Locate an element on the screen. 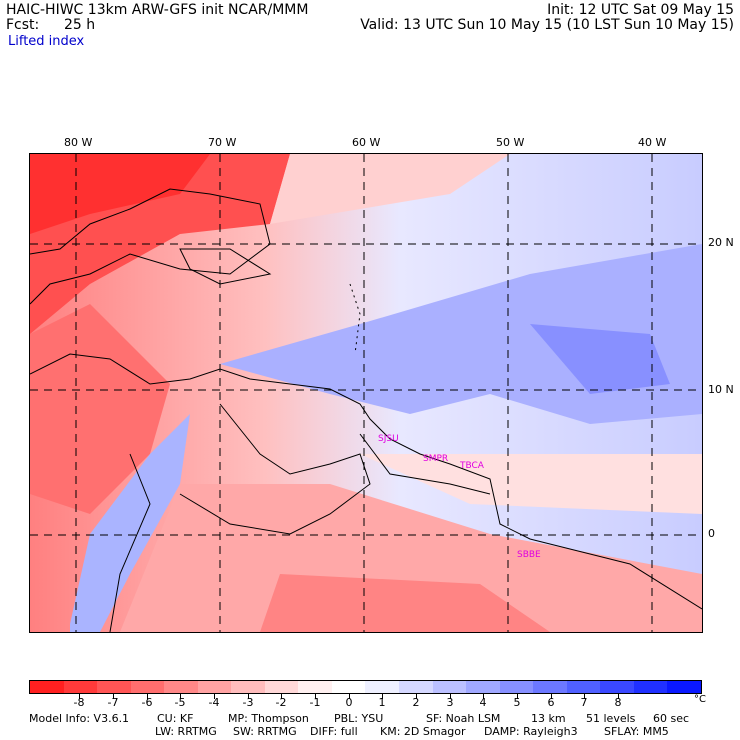 Image resolution: width=740 pixels, height=740 pixels. footer-km: KM: 2D Smagor is located at coordinates (423, 731).